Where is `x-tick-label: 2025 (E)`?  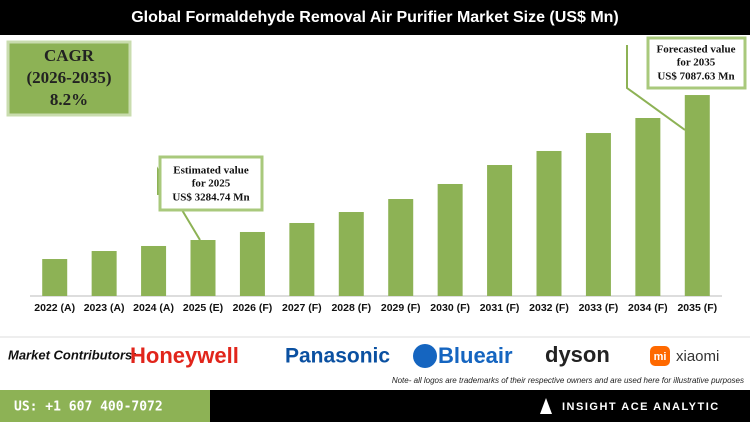
x-tick-label: 2025 (E) is located at coordinates (203, 308).